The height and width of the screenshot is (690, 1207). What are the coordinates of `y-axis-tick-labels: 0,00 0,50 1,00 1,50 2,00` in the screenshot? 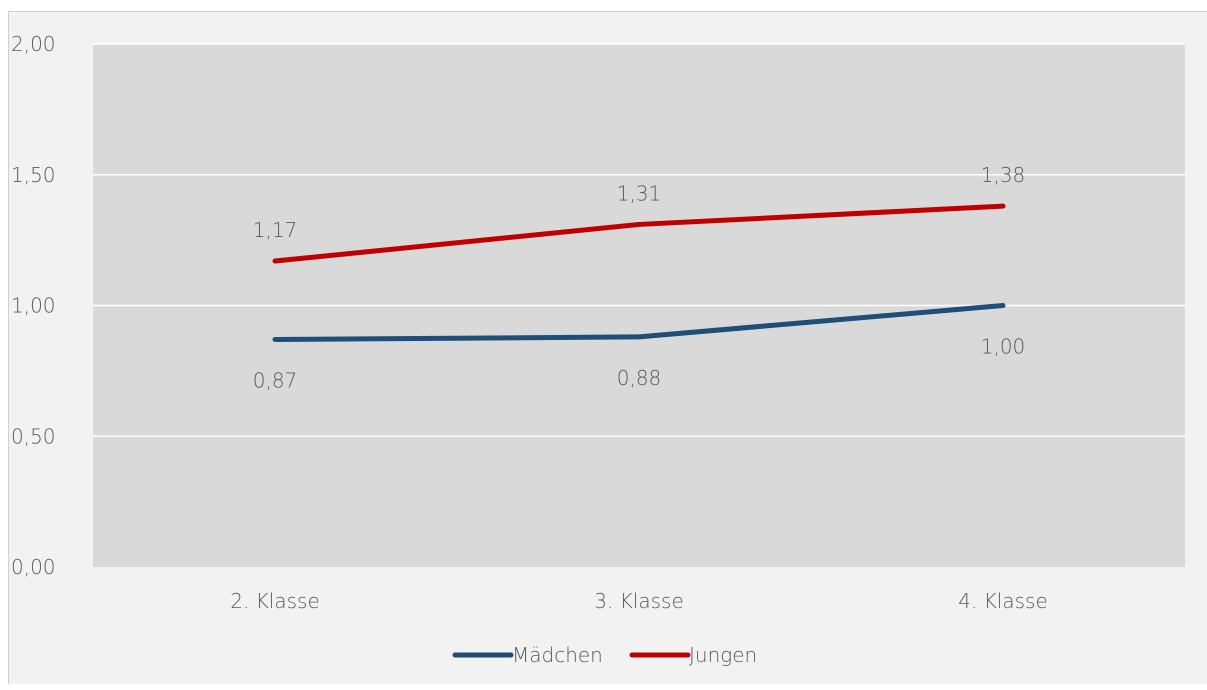 It's located at (33, 305).